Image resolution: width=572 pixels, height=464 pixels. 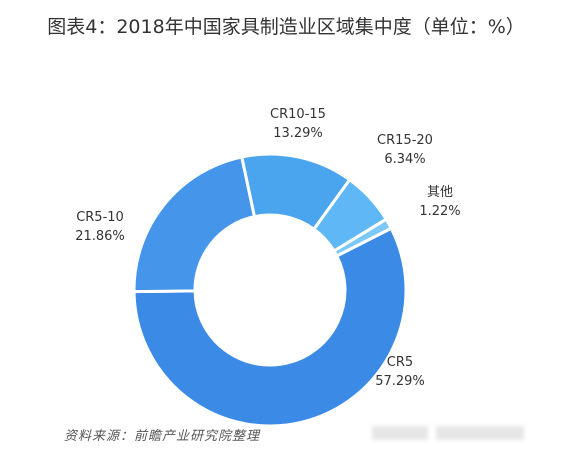 What do you see at coordinates (100, 236) in the screenshot?
I see `slice-value-label: 21.86%` at bounding box center [100, 236].